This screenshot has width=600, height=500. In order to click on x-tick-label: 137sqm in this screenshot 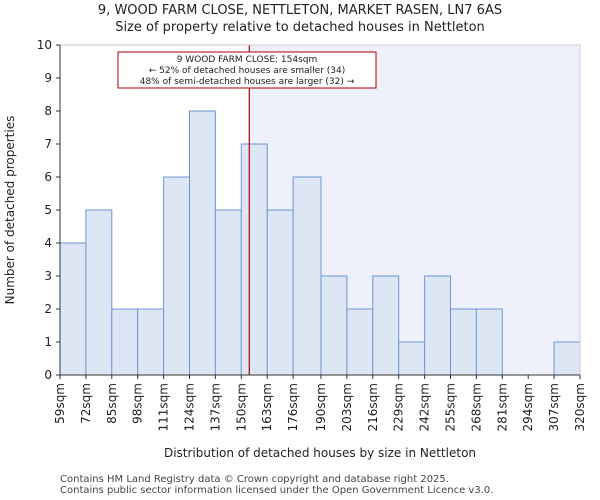, I will do `click(215, 407)`.